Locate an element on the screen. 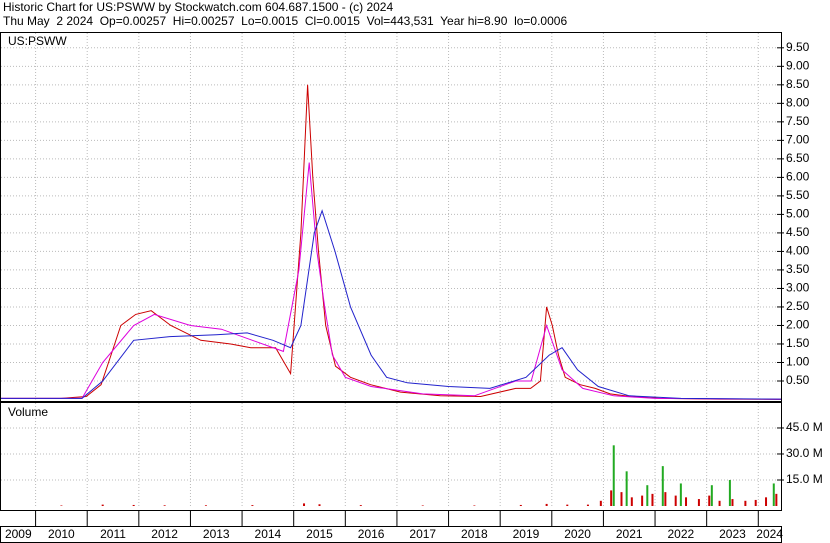  y-tick-label: 8.50 is located at coordinates (798, 84).